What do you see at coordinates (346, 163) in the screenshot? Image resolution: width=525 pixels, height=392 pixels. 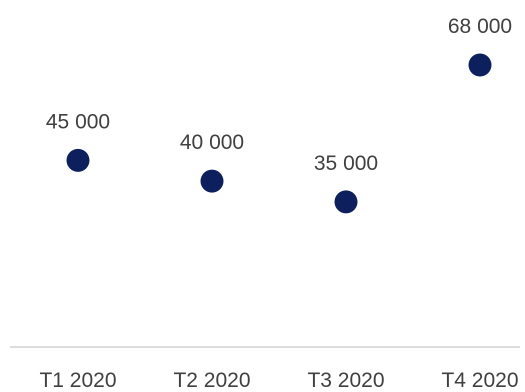 I see `data-label-3: 35 000` at bounding box center [346, 163].